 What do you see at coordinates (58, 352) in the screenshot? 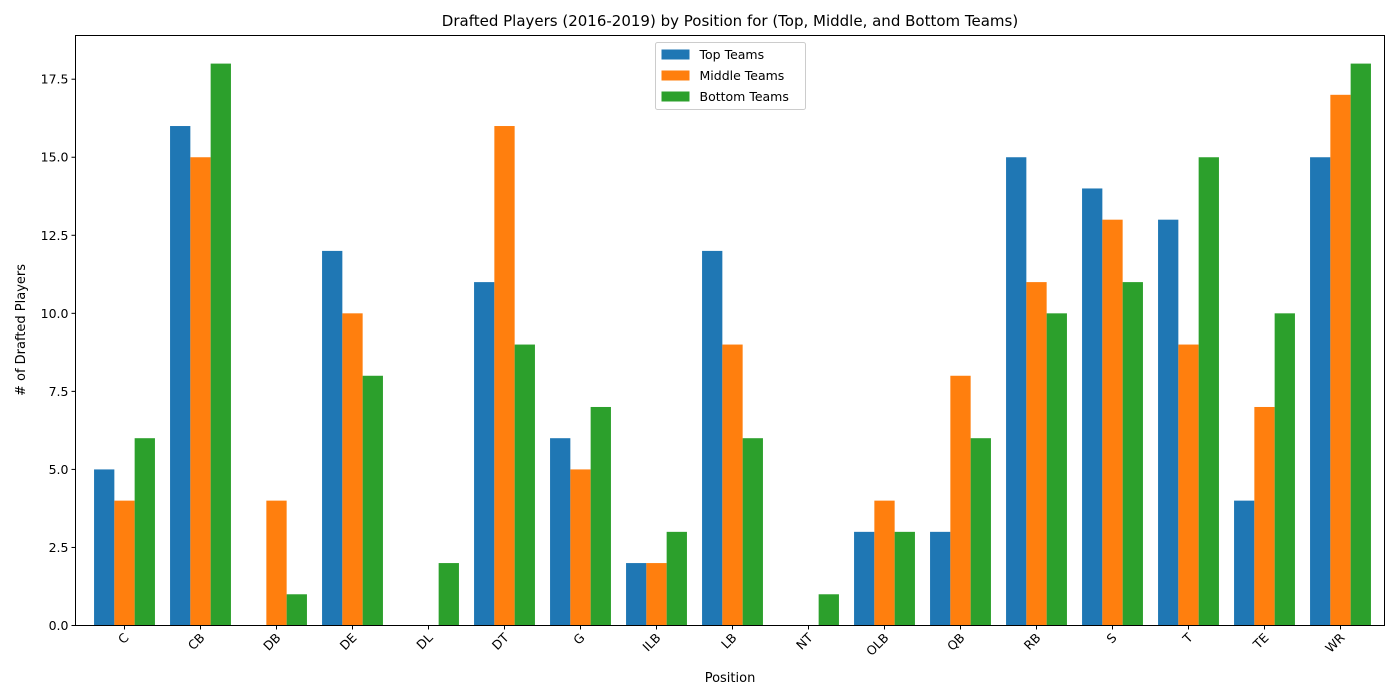
I see `y-axis: 0.0 2.5 5.0 7.5 10.0 12.5 15.0 17.5` at bounding box center [58, 352].